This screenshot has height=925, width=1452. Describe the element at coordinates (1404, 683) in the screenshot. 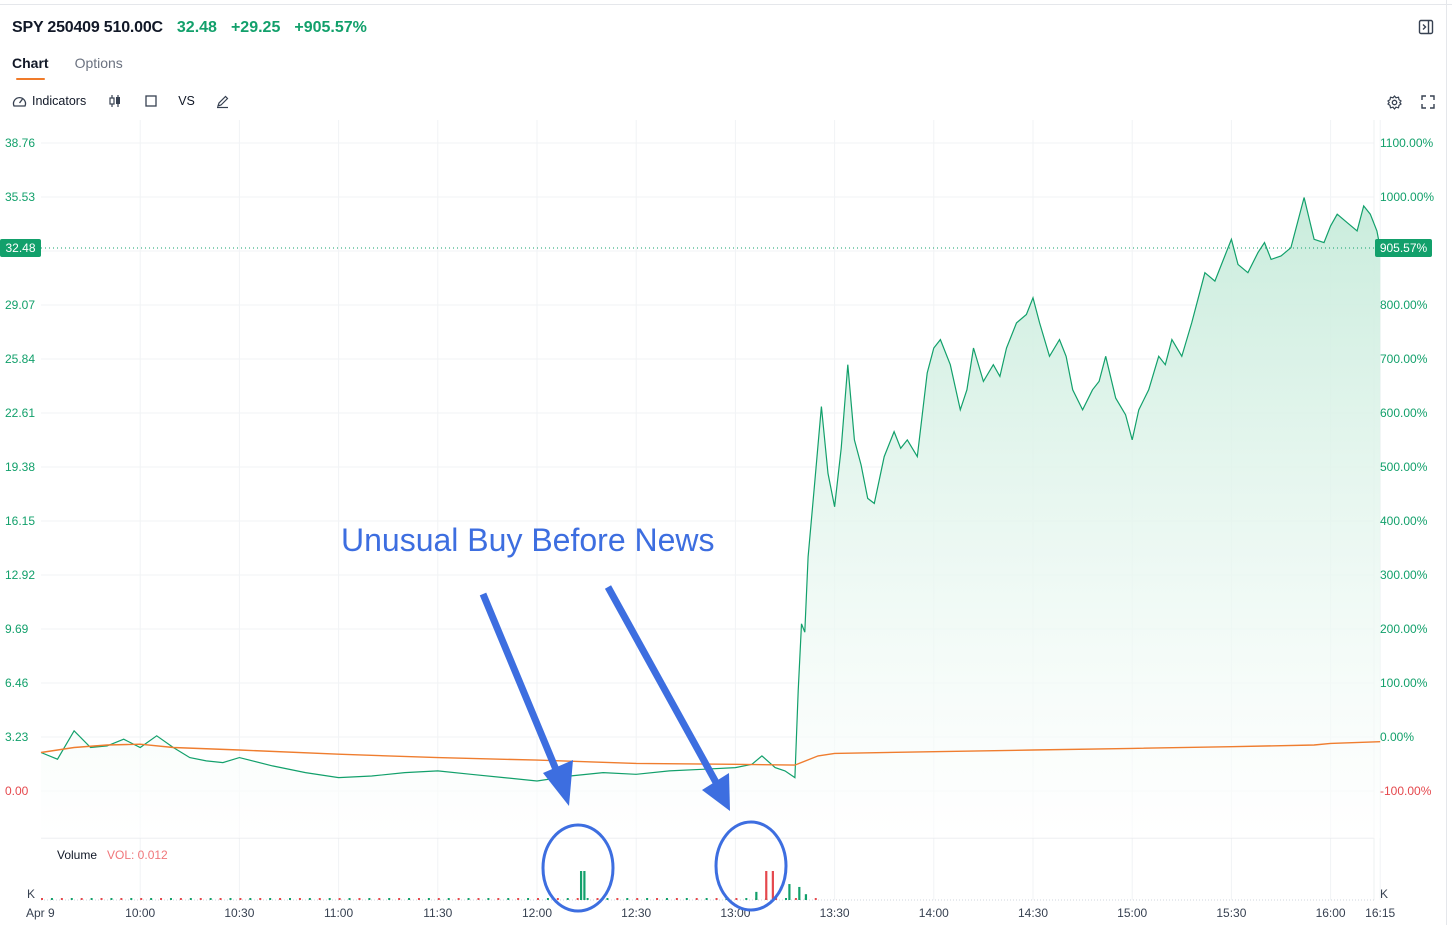

I see `y-axis-right-tick: 100.00%` at that location.